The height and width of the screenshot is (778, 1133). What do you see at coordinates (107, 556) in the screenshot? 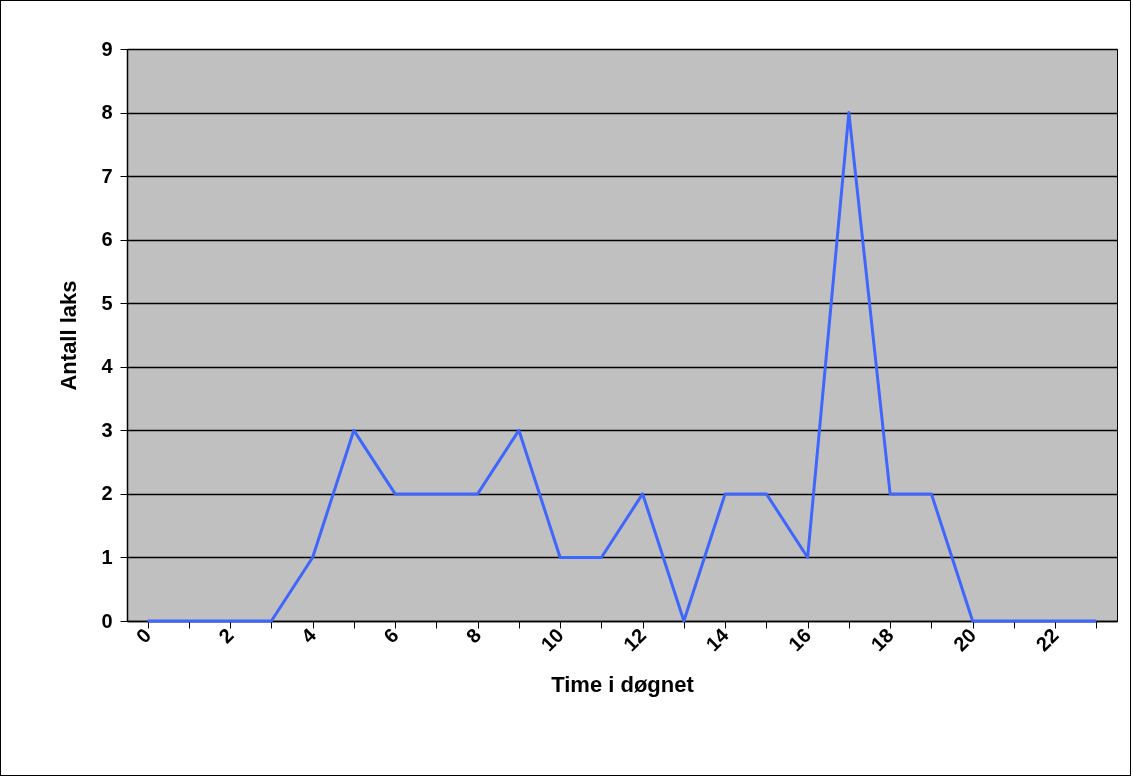
I see `y-tick-label: 1` at bounding box center [107, 556].